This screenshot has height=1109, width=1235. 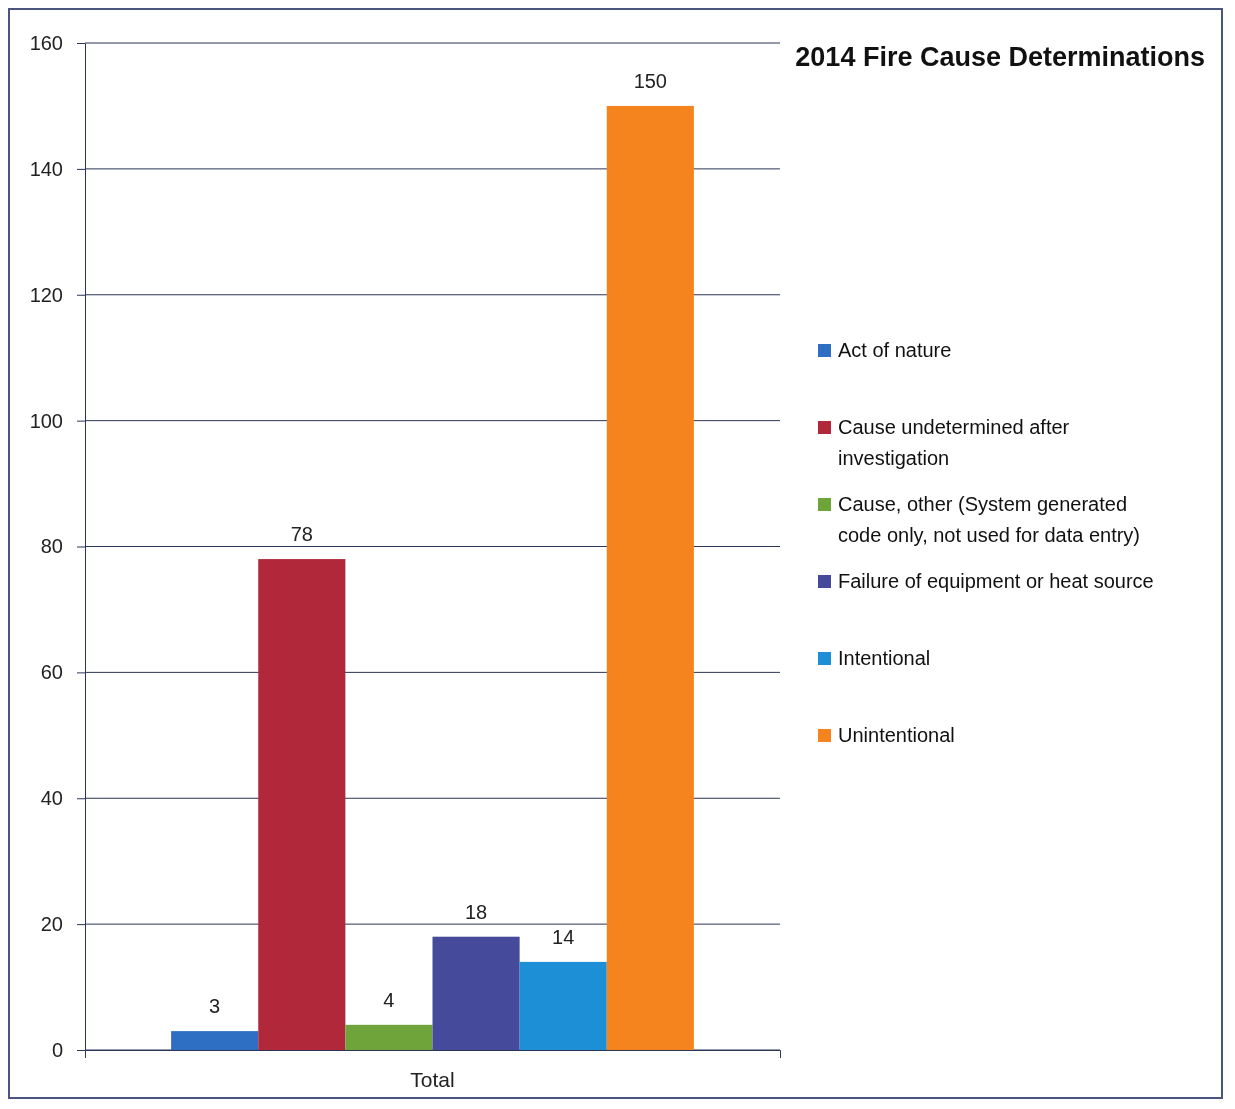 I want to click on y-tick-label: 140, so click(x=46, y=168).